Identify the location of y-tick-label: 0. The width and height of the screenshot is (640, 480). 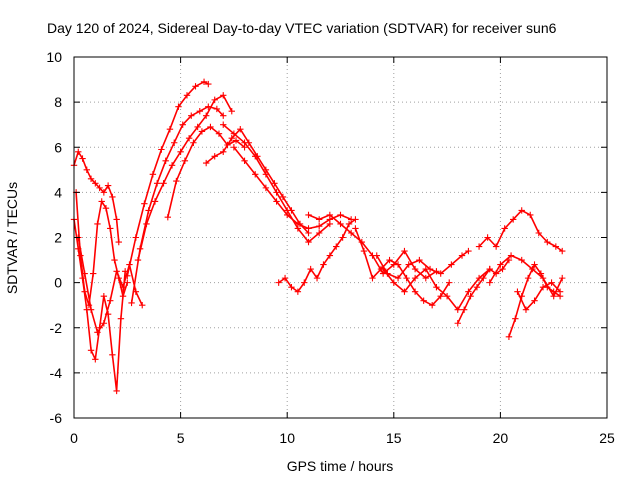
(58, 283).